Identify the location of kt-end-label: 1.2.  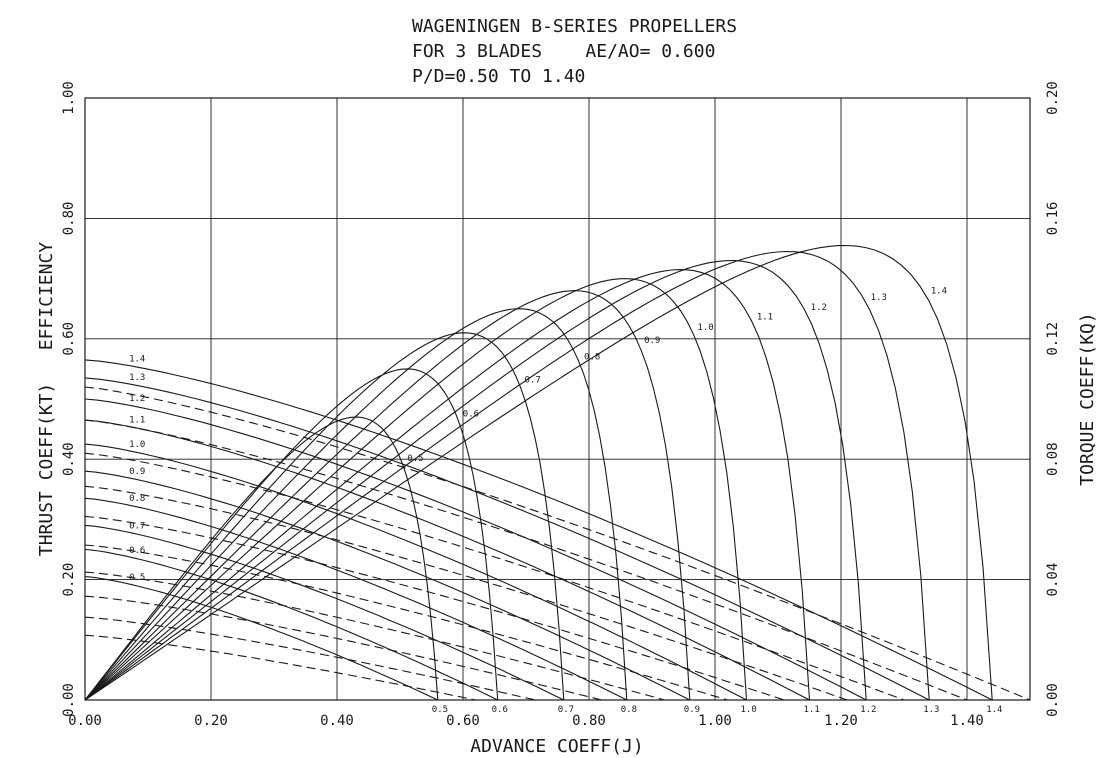
(868, 710).